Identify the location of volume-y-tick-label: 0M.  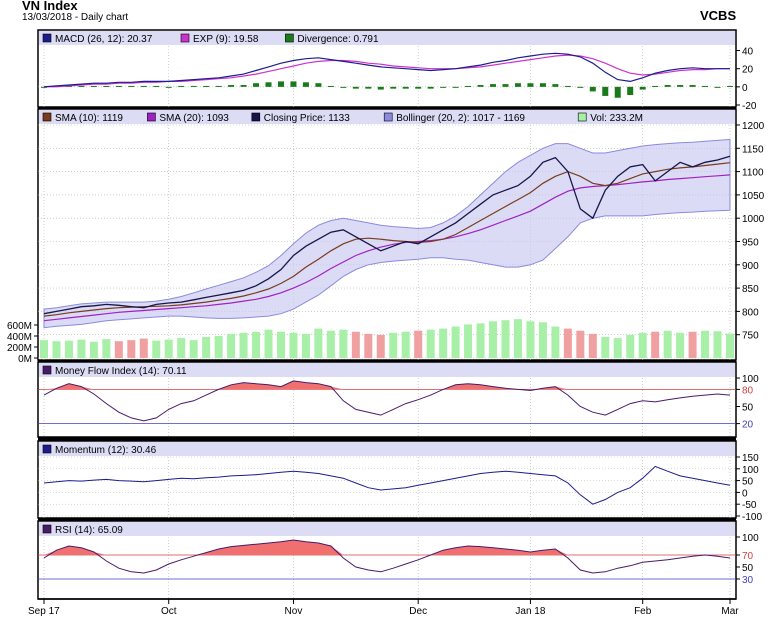
(25, 359).